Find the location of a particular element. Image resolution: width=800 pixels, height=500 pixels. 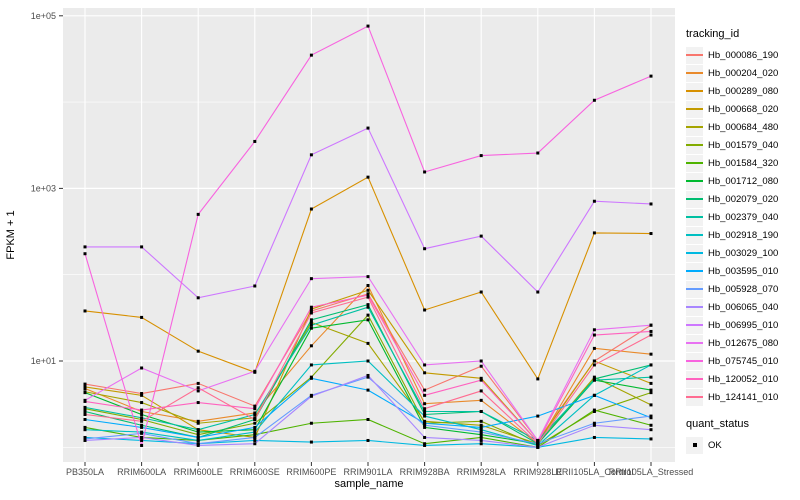

legend-item-label: Hb_005928_070 is located at coordinates (743, 289).